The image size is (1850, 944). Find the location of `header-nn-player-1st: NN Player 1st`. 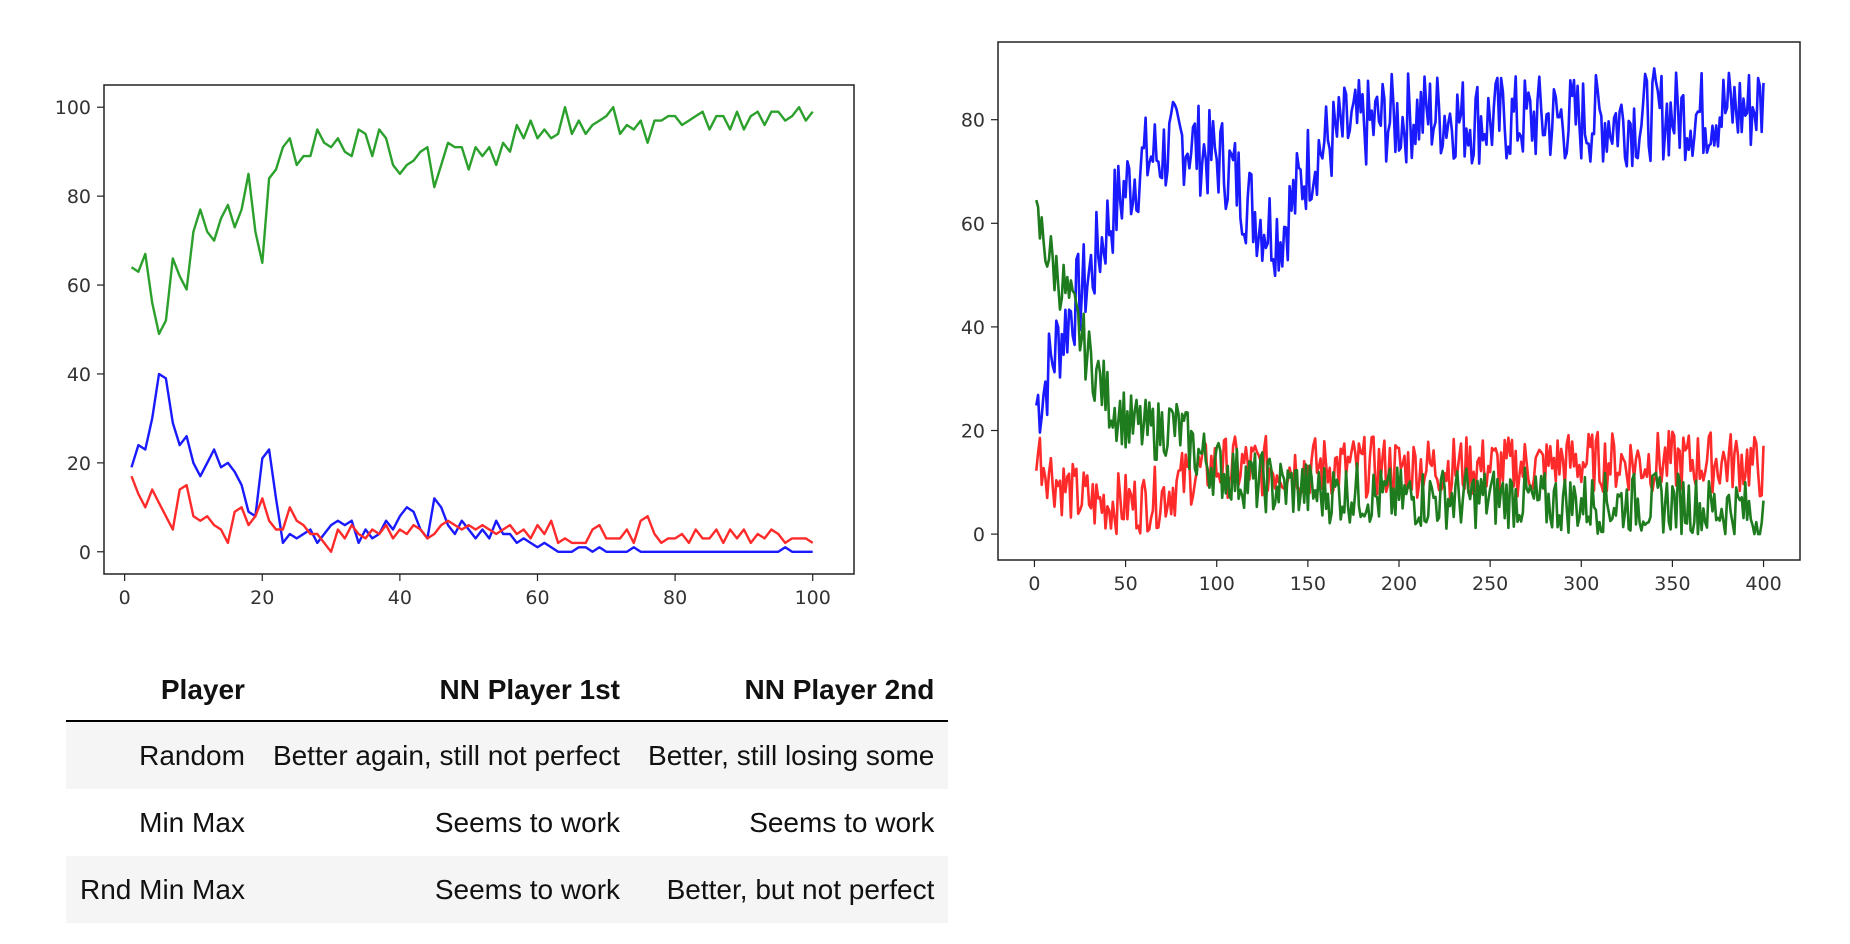

header-nn-player-1st: NN Player 1st is located at coordinates (446, 691).